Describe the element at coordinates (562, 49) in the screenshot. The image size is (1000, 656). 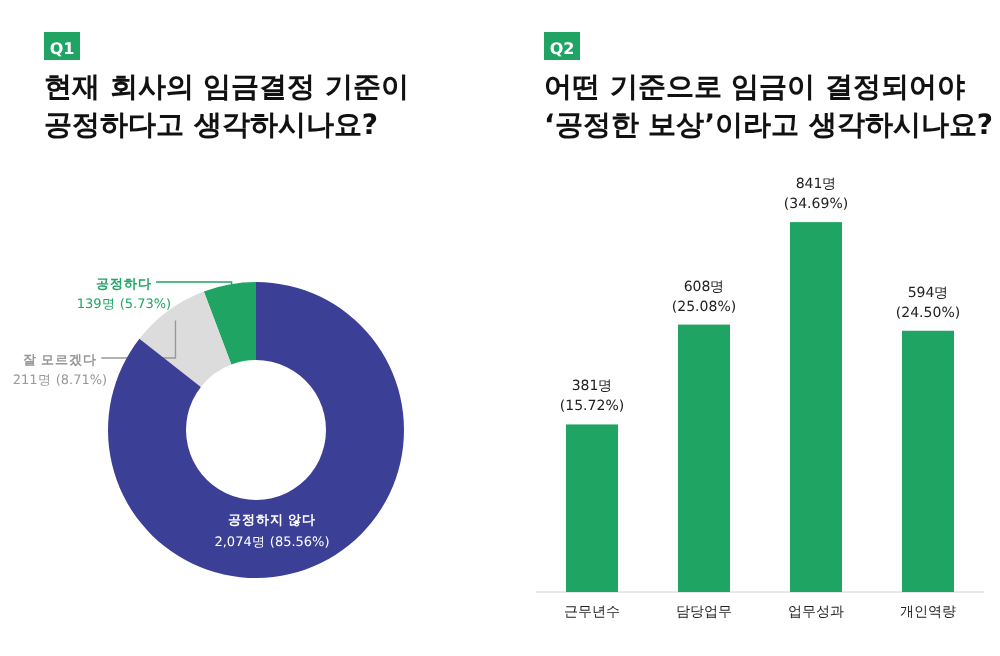
I see `chart-subtitle: Q2` at that location.